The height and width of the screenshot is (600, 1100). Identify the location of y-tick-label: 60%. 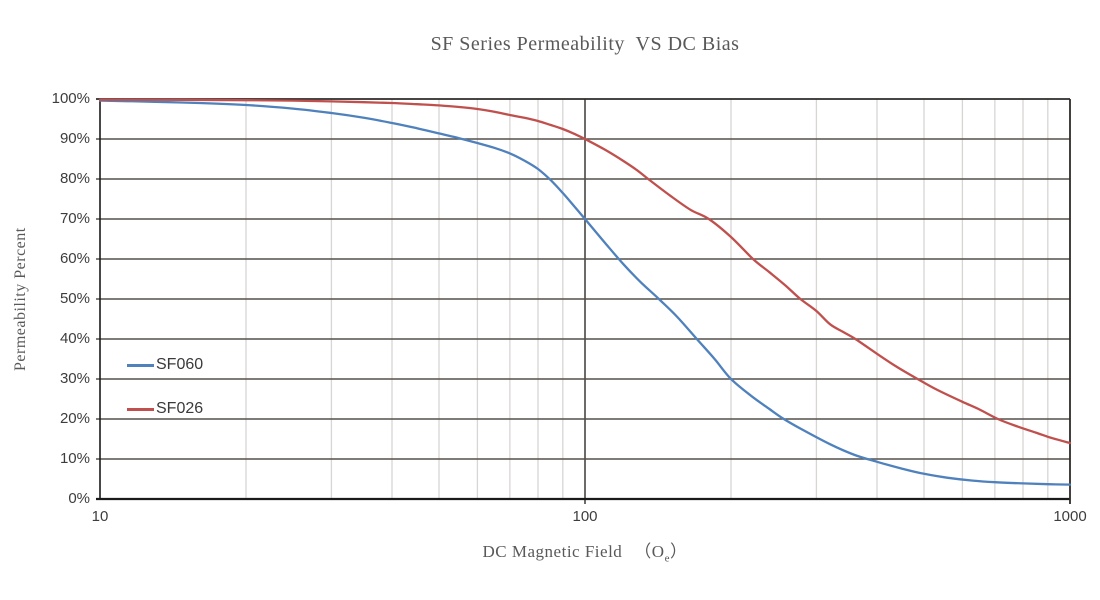
(74, 258).